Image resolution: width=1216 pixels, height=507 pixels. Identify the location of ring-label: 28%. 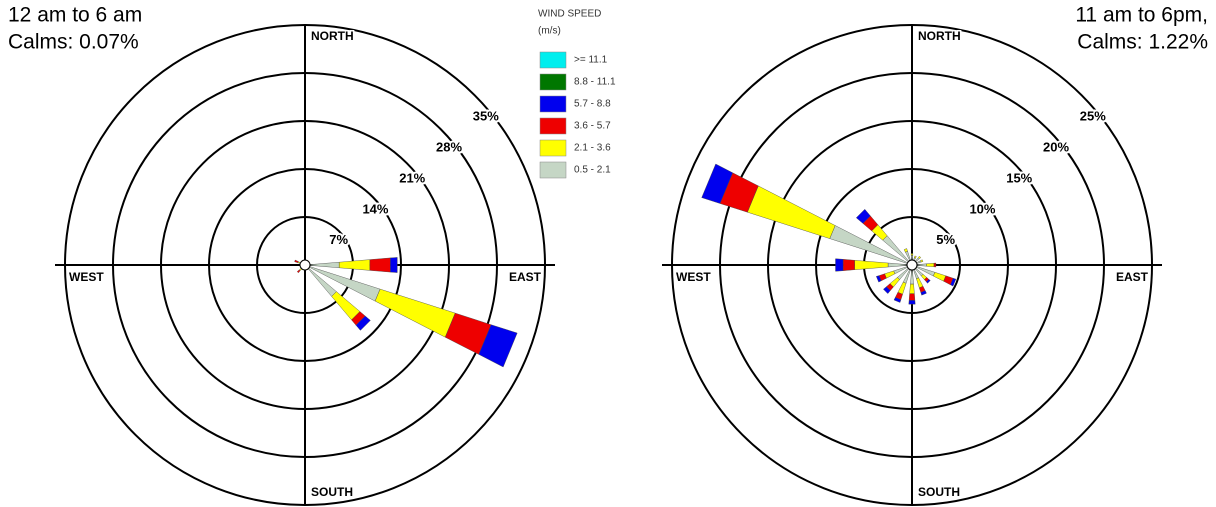
(449, 147).